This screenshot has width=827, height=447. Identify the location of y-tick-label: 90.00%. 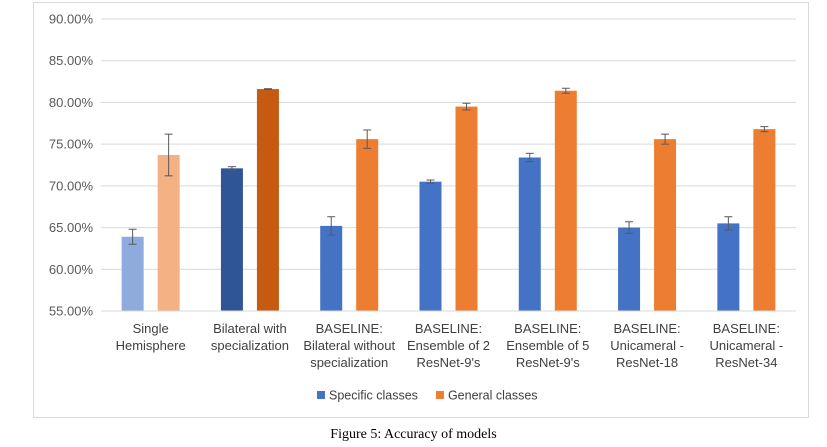
(71, 19).